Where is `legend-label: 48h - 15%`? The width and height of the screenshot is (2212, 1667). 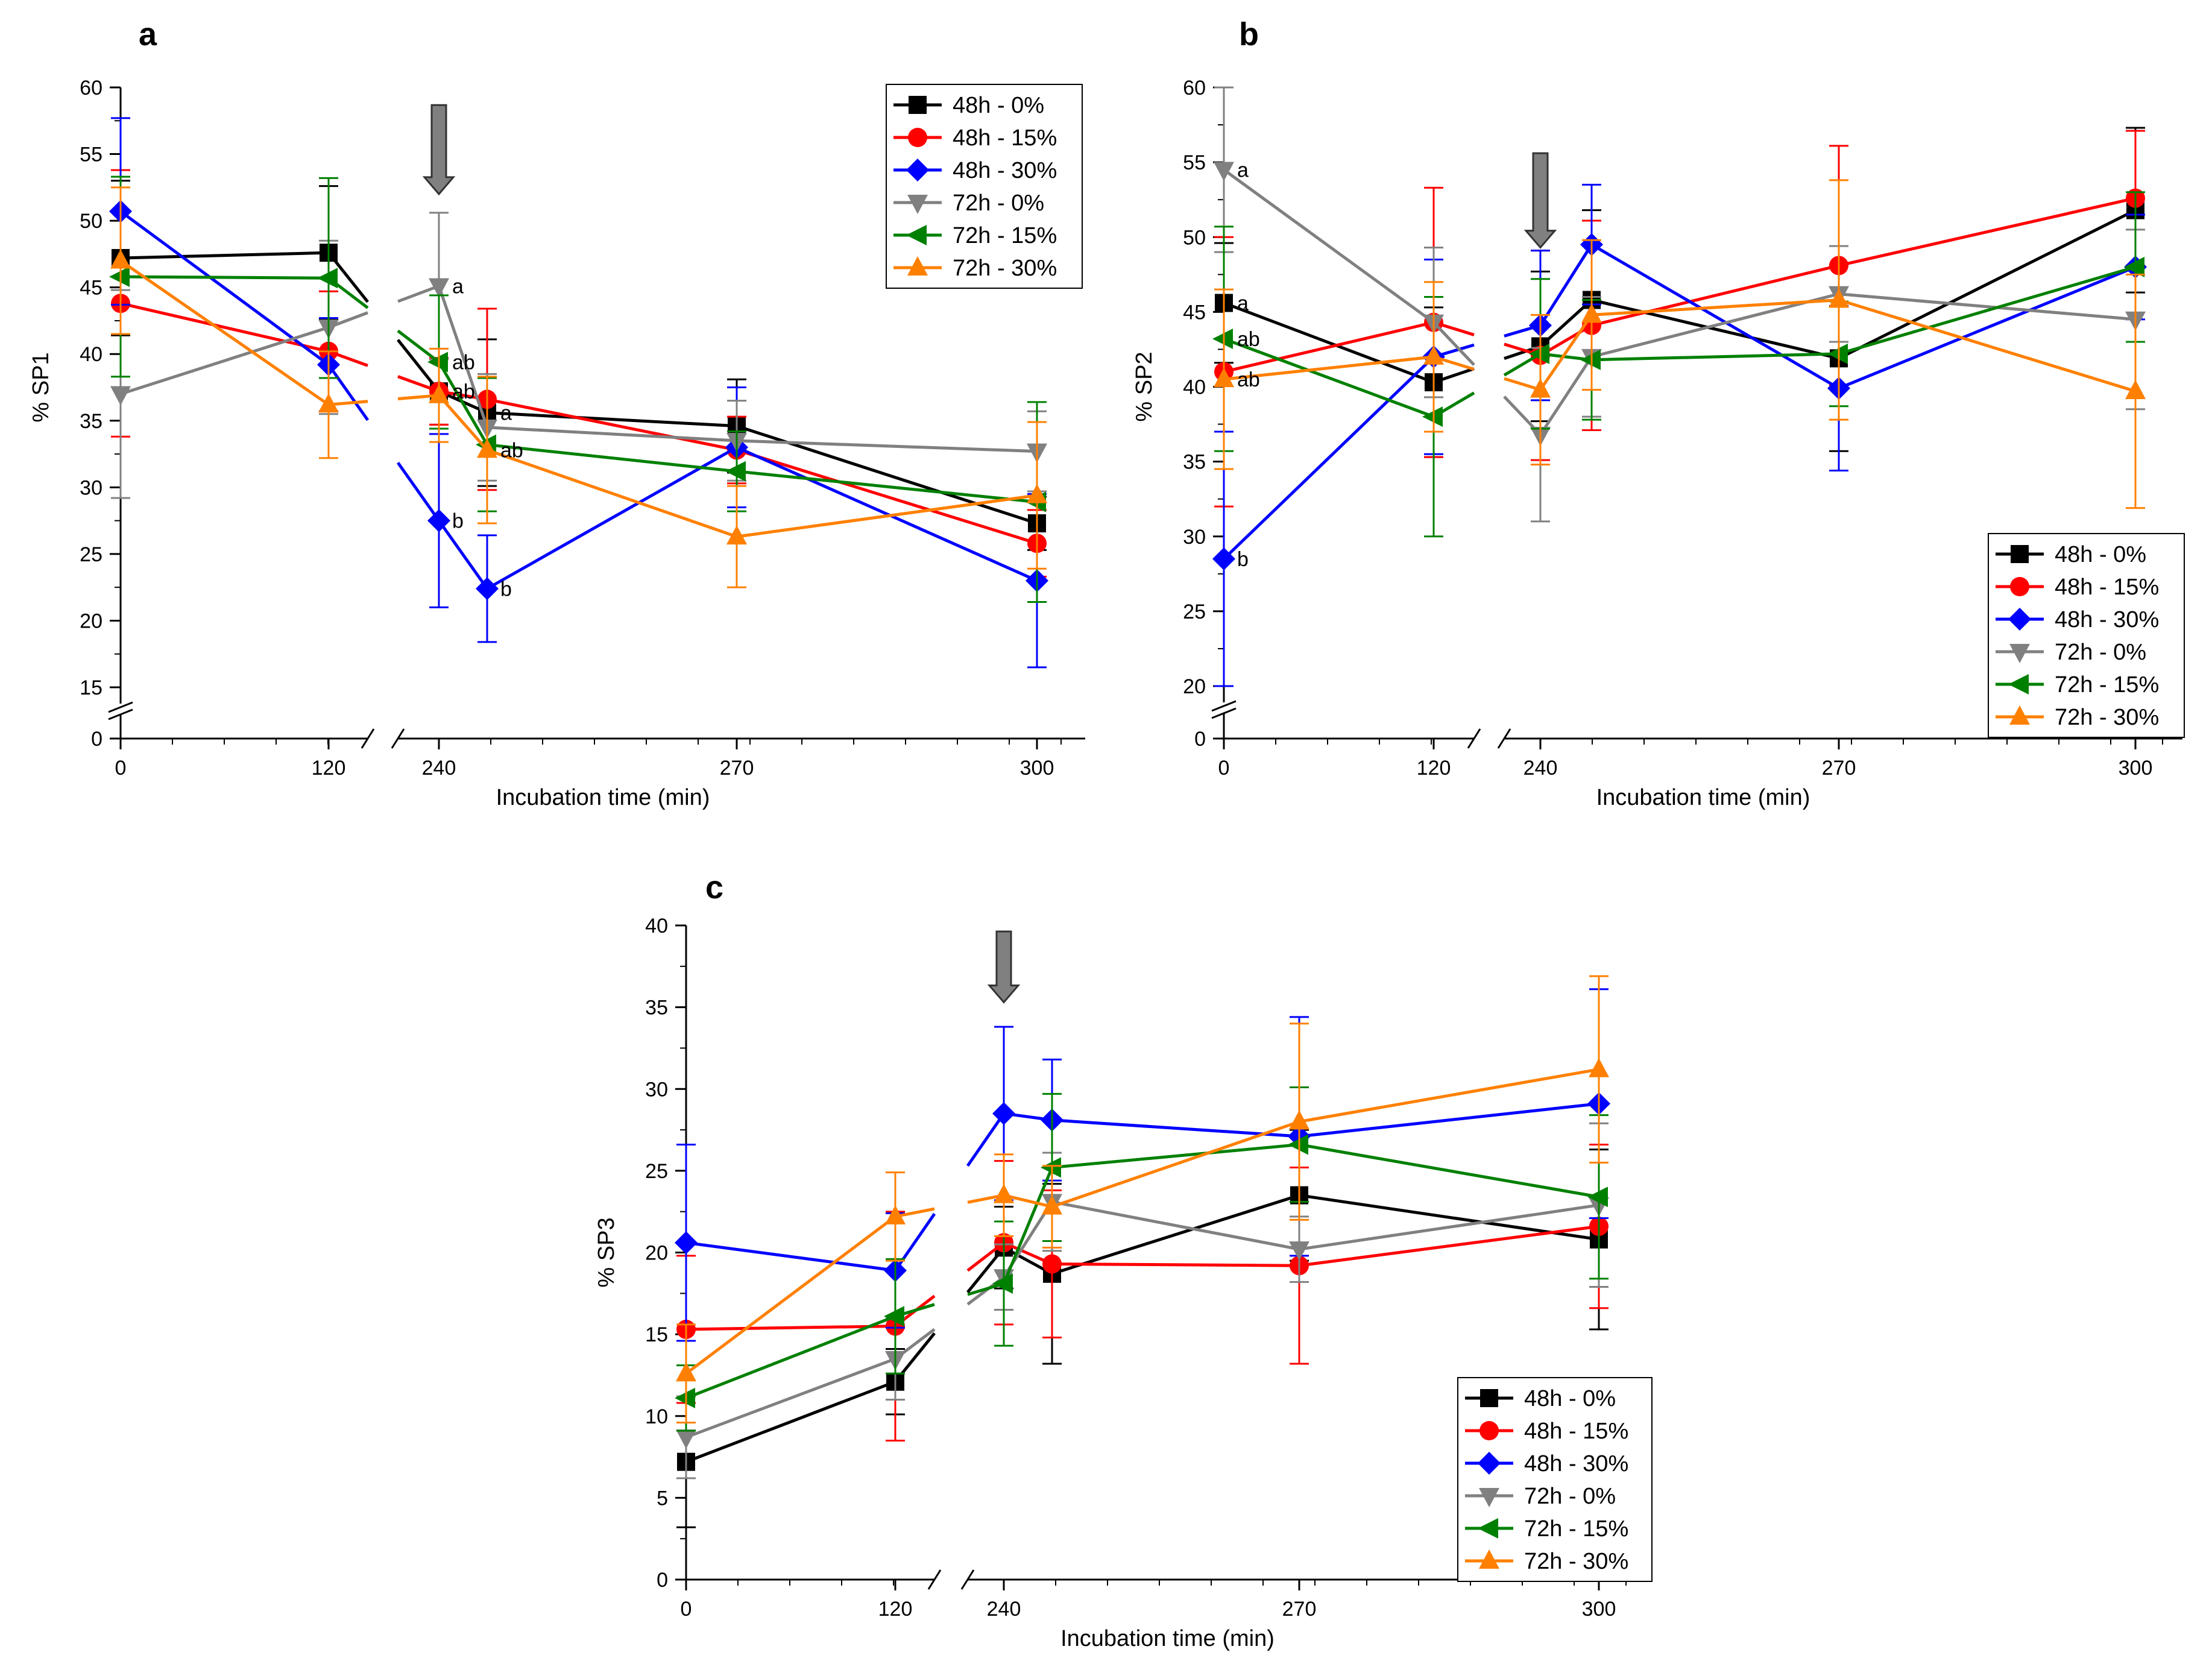 legend-label: 48h - 15% is located at coordinates (1005, 138).